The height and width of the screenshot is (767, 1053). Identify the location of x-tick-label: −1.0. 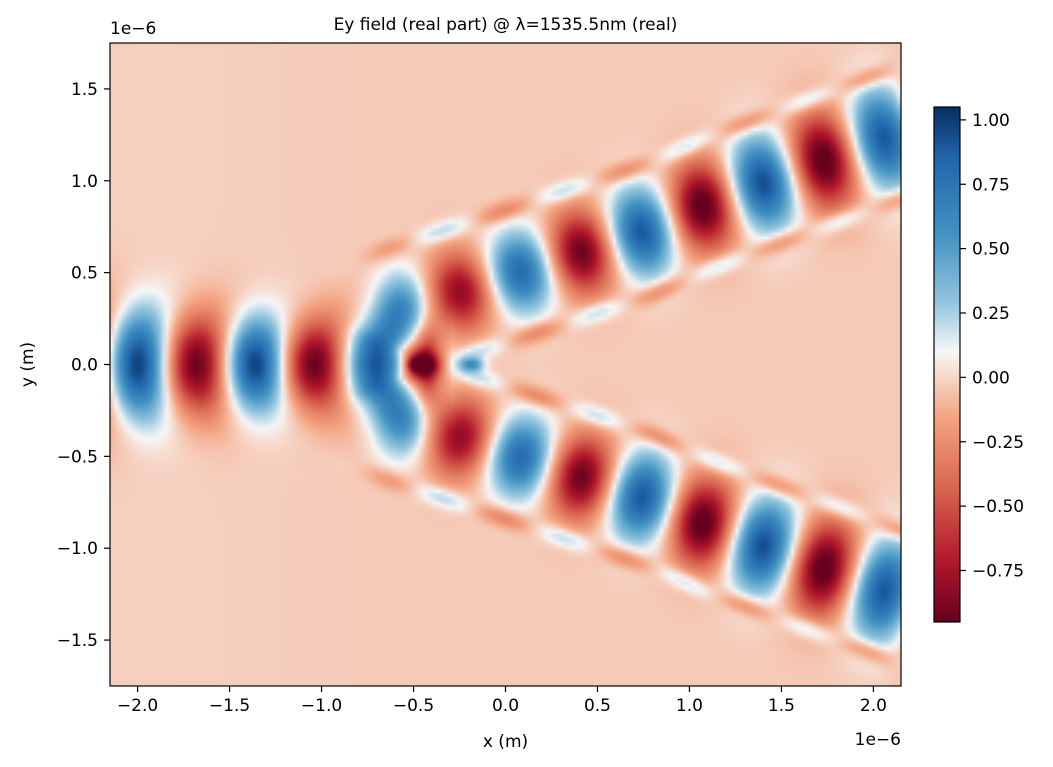
(321, 706).